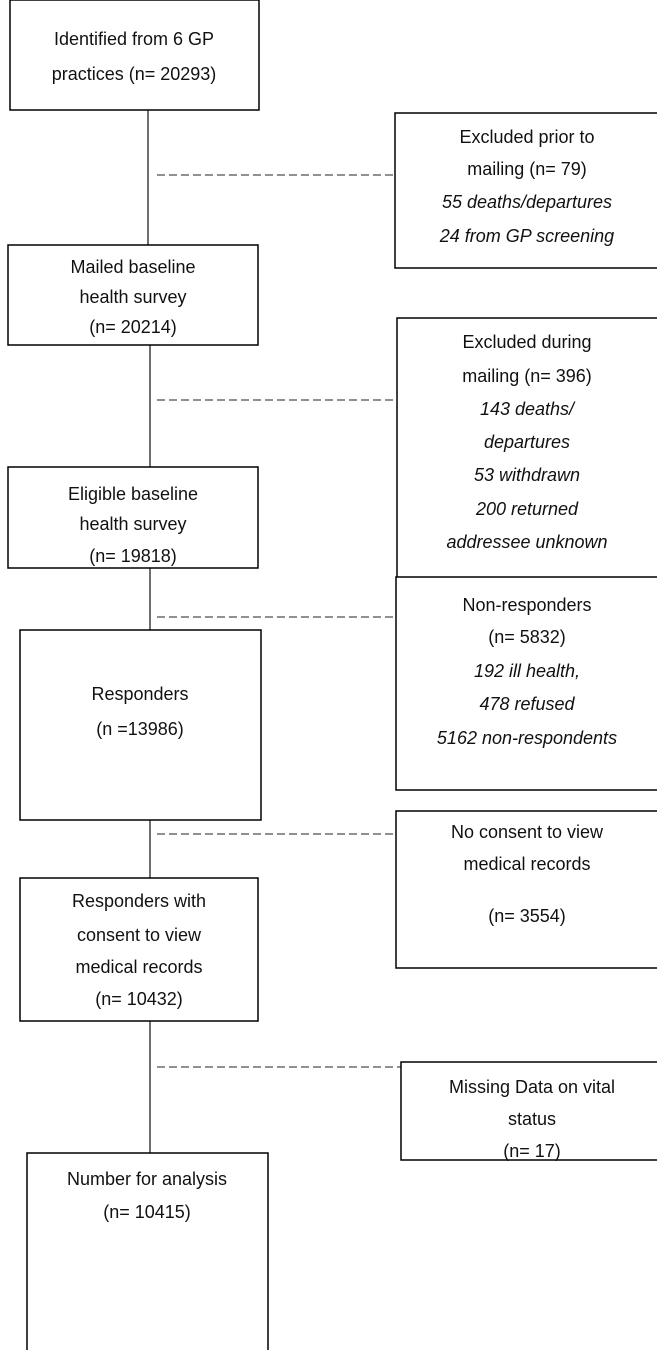 The image size is (657, 1350). Describe the element at coordinates (527, 832) in the screenshot. I see `exclusion-box-text: No consent to view` at that location.